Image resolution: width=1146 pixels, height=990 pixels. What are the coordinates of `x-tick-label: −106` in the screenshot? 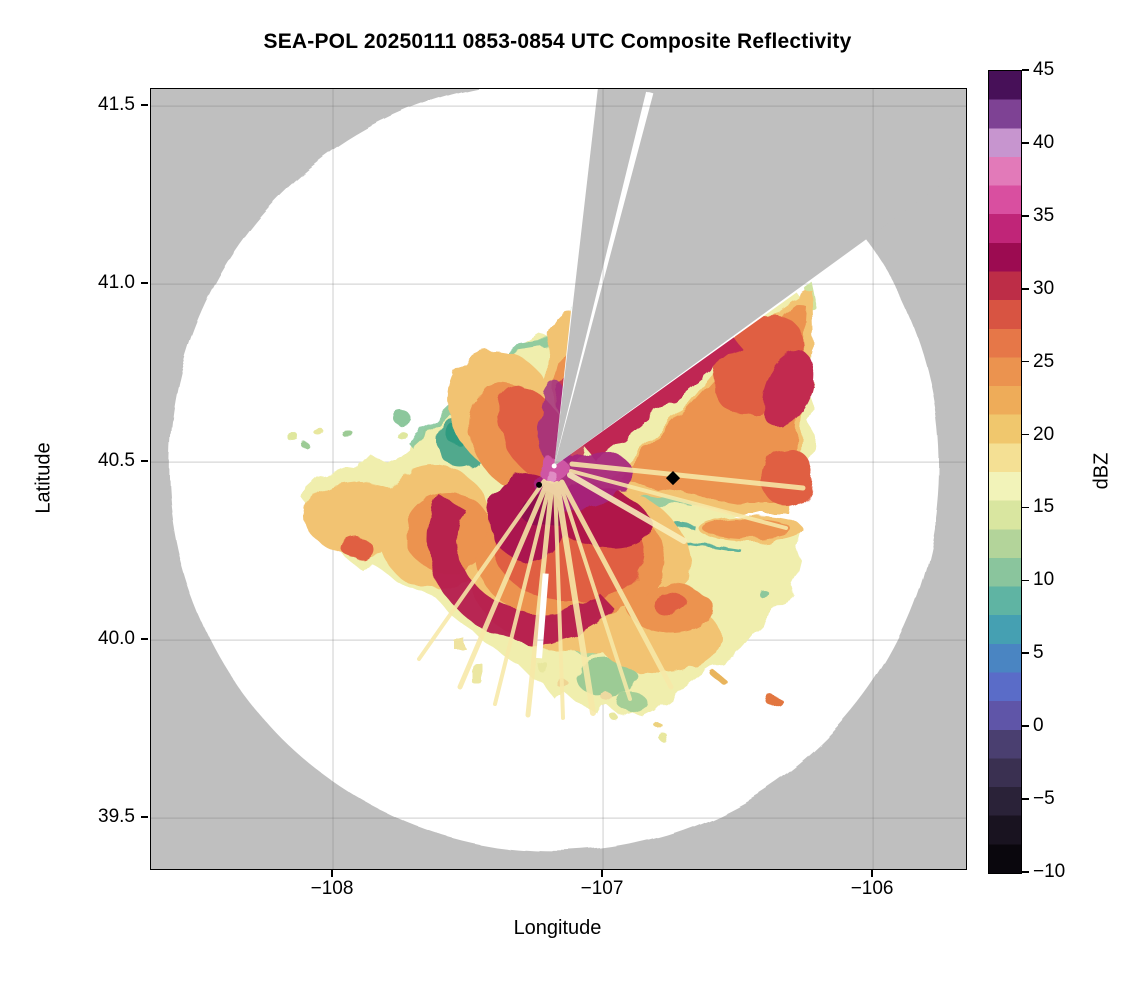 It's located at (872, 888).